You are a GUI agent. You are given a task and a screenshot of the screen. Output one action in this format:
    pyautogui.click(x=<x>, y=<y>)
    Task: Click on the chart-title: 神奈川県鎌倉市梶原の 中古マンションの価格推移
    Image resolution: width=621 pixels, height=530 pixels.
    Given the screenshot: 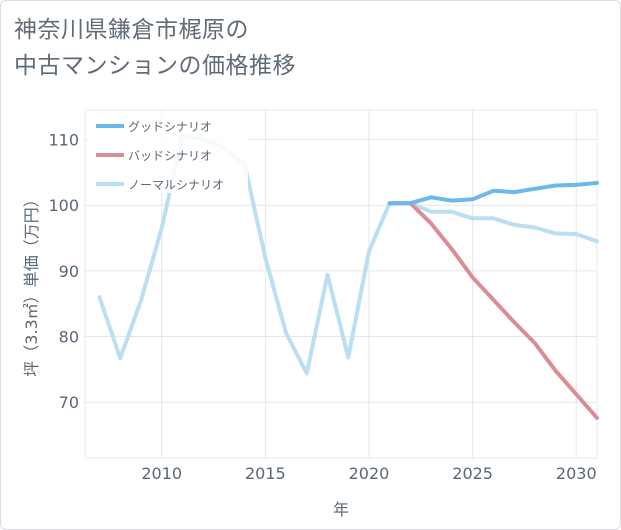 What is the action you would take?
    pyautogui.click(x=294, y=48)
    